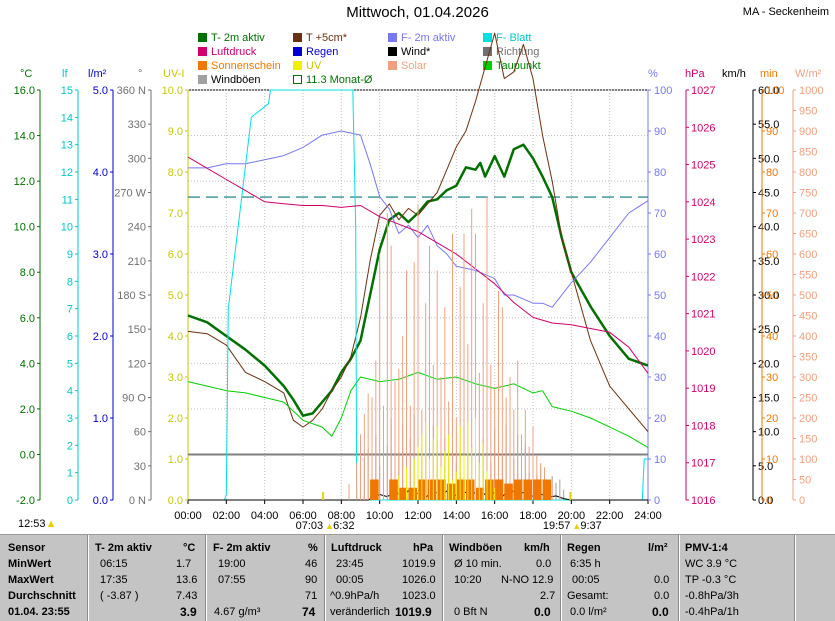 This screenshot has height=621, width=835. I want to click on axis-tick-label: 750, so click(808, 194).